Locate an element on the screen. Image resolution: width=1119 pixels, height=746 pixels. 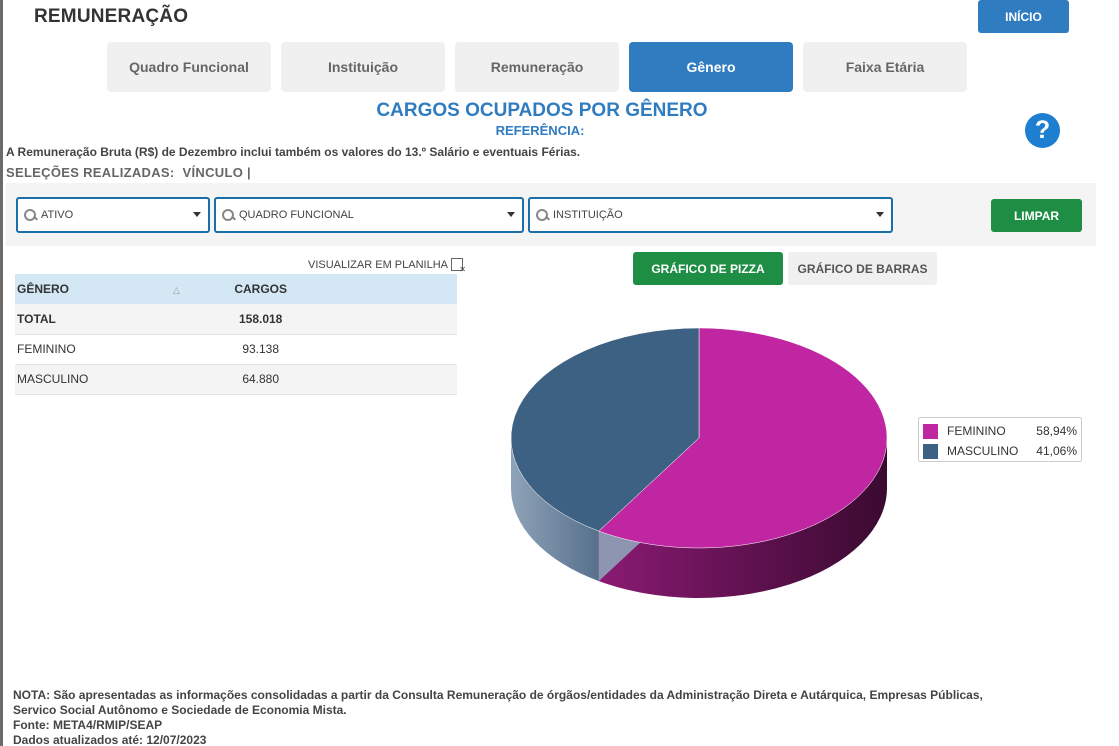
table-row: FEMININO 93.138 is located at coordinates (236, 349).